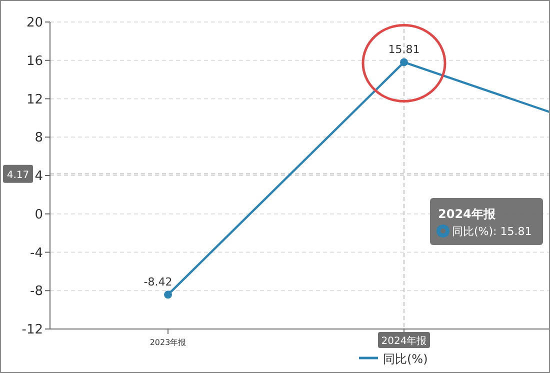 Image resolution: width=550 pixels, height=373 pixels. Describe the element at coordinates (38, 214) in the screenshot. I see `y-tick-label: 0` at that location.